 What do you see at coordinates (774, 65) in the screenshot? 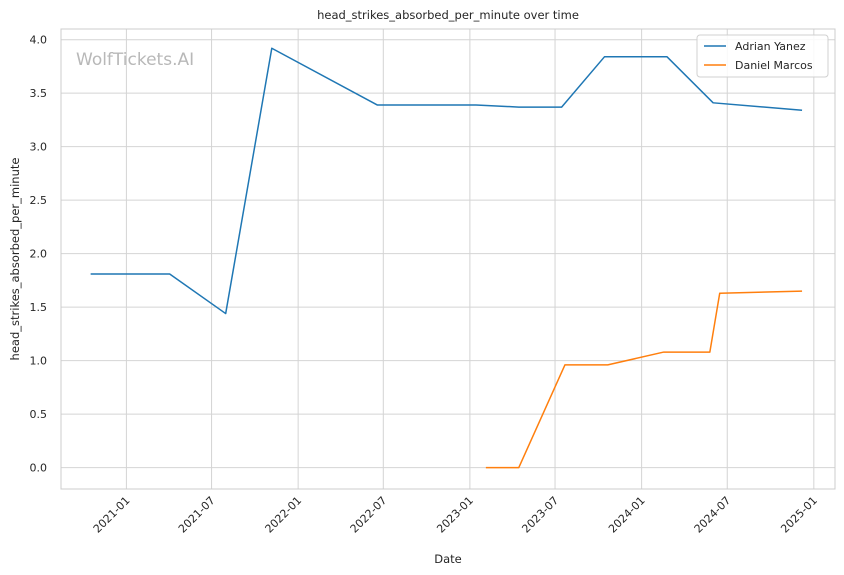
I see `legend-entry: Daniel Marcos` at bounding box center [774, 65].